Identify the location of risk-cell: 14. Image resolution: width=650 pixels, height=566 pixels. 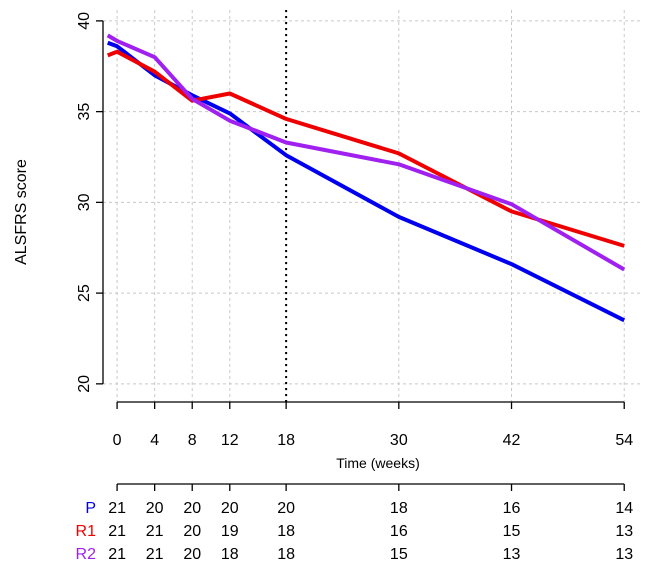
(624, 508).